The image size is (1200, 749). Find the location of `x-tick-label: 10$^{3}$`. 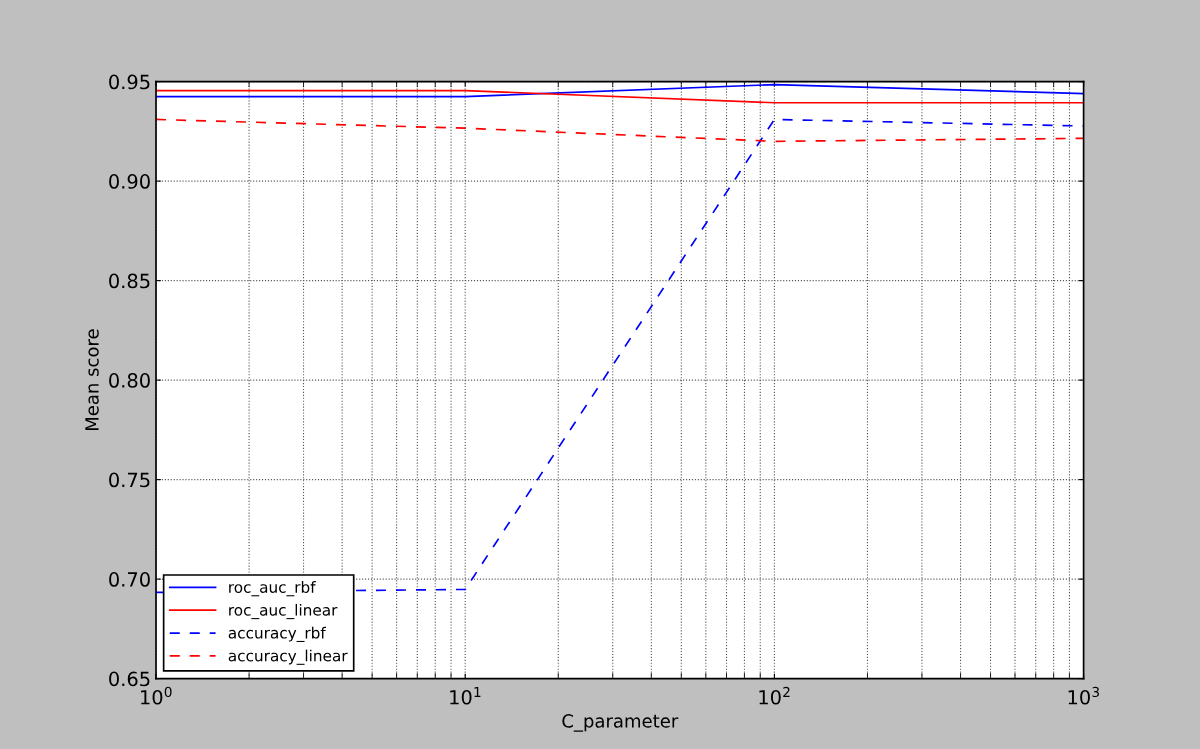

x-tick-label: 10$^{3}$ is located at coordinates (1083, 695).